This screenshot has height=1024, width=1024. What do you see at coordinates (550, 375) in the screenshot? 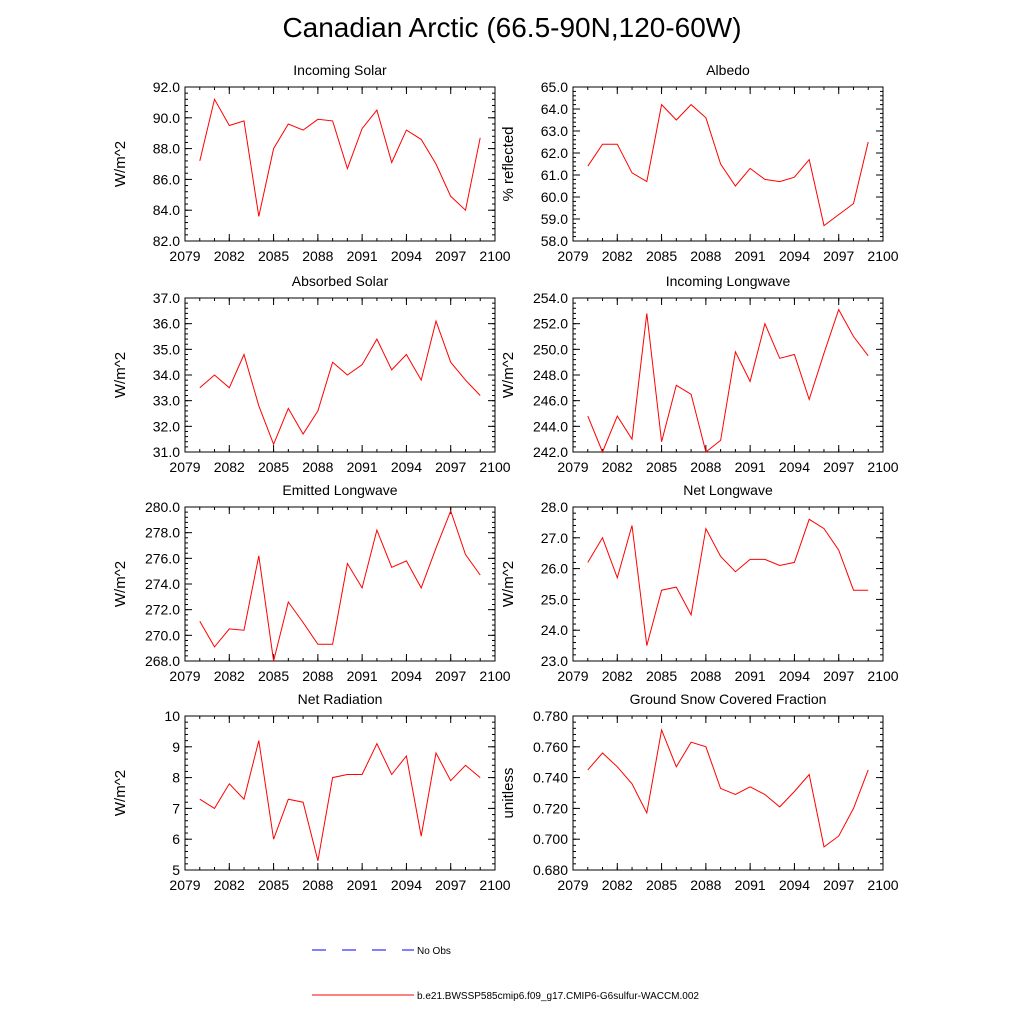
I see `y-tick-label: 248.0` at bounding box center [550, 375].